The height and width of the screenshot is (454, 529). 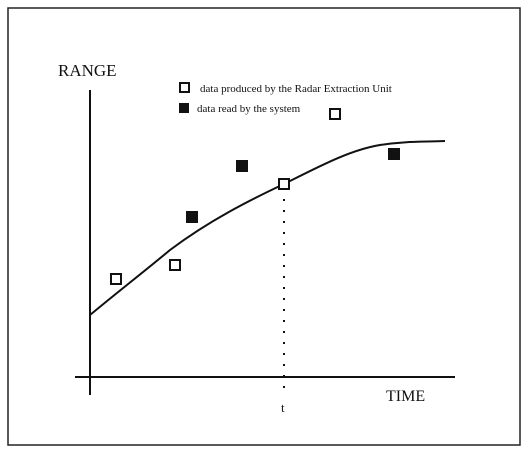 What do you see at coordinates (405, 396) in the screenshot?
I see `x-axis-label: TIME` at bounding box center [405, 396].